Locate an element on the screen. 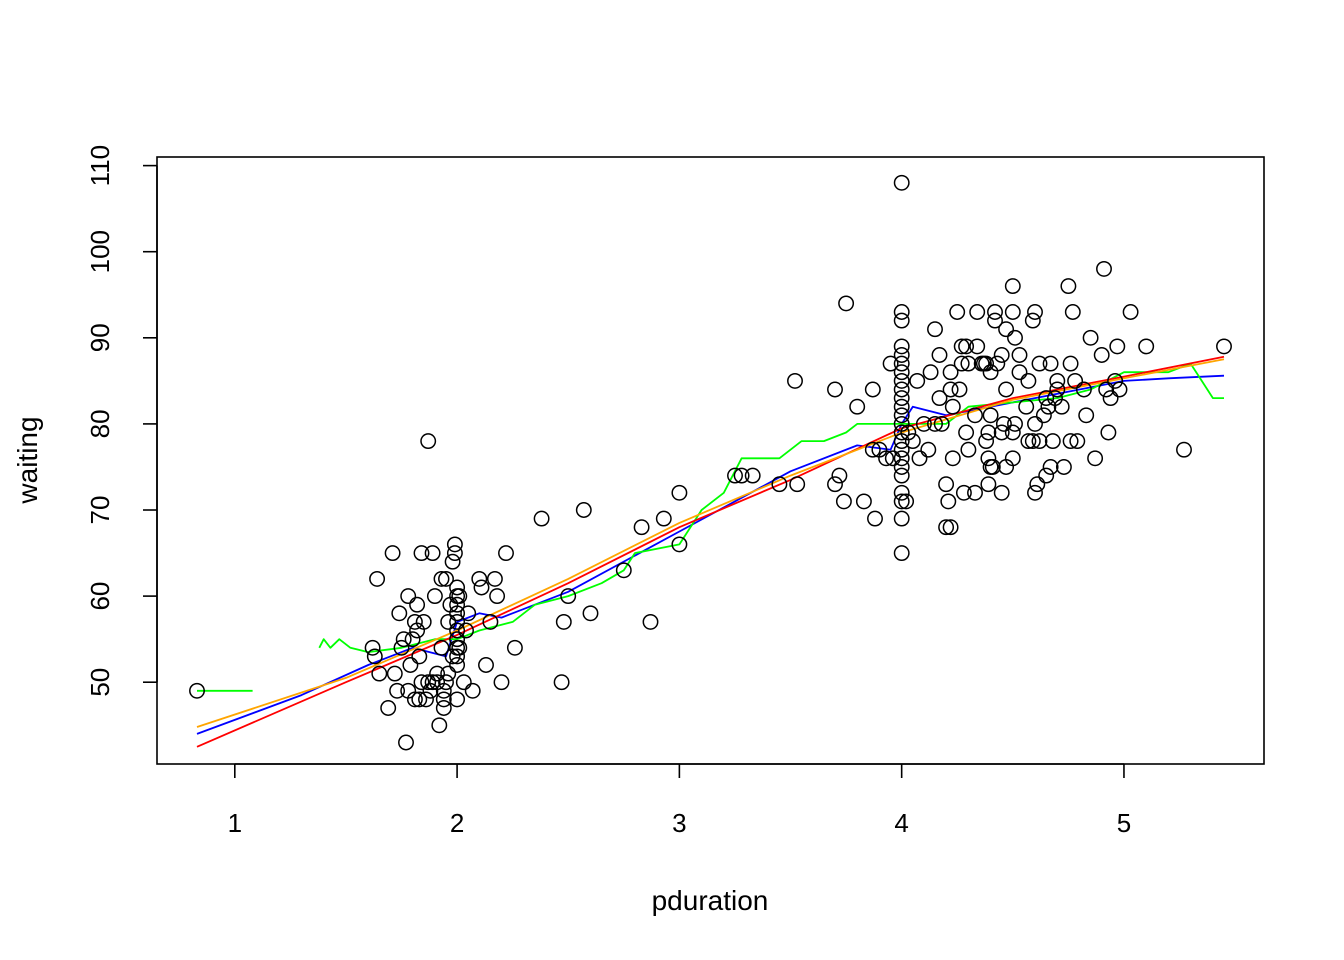 The width and height of the screenshot is (1344, 960). y-axis: 50 60 70 80 90 100 110 is located at coordinates (121, 421).